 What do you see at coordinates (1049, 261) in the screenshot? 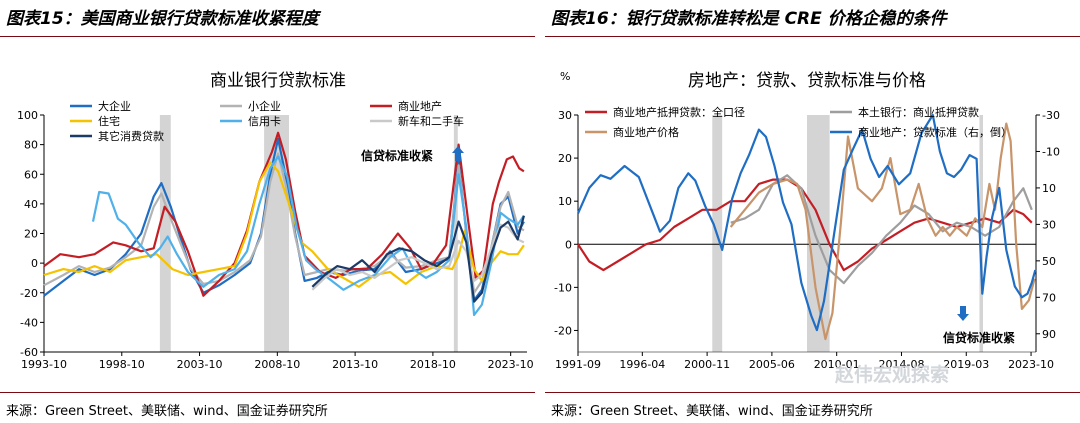
I see `y-tick-label-right: 50` at bounding box center [1049, 261].